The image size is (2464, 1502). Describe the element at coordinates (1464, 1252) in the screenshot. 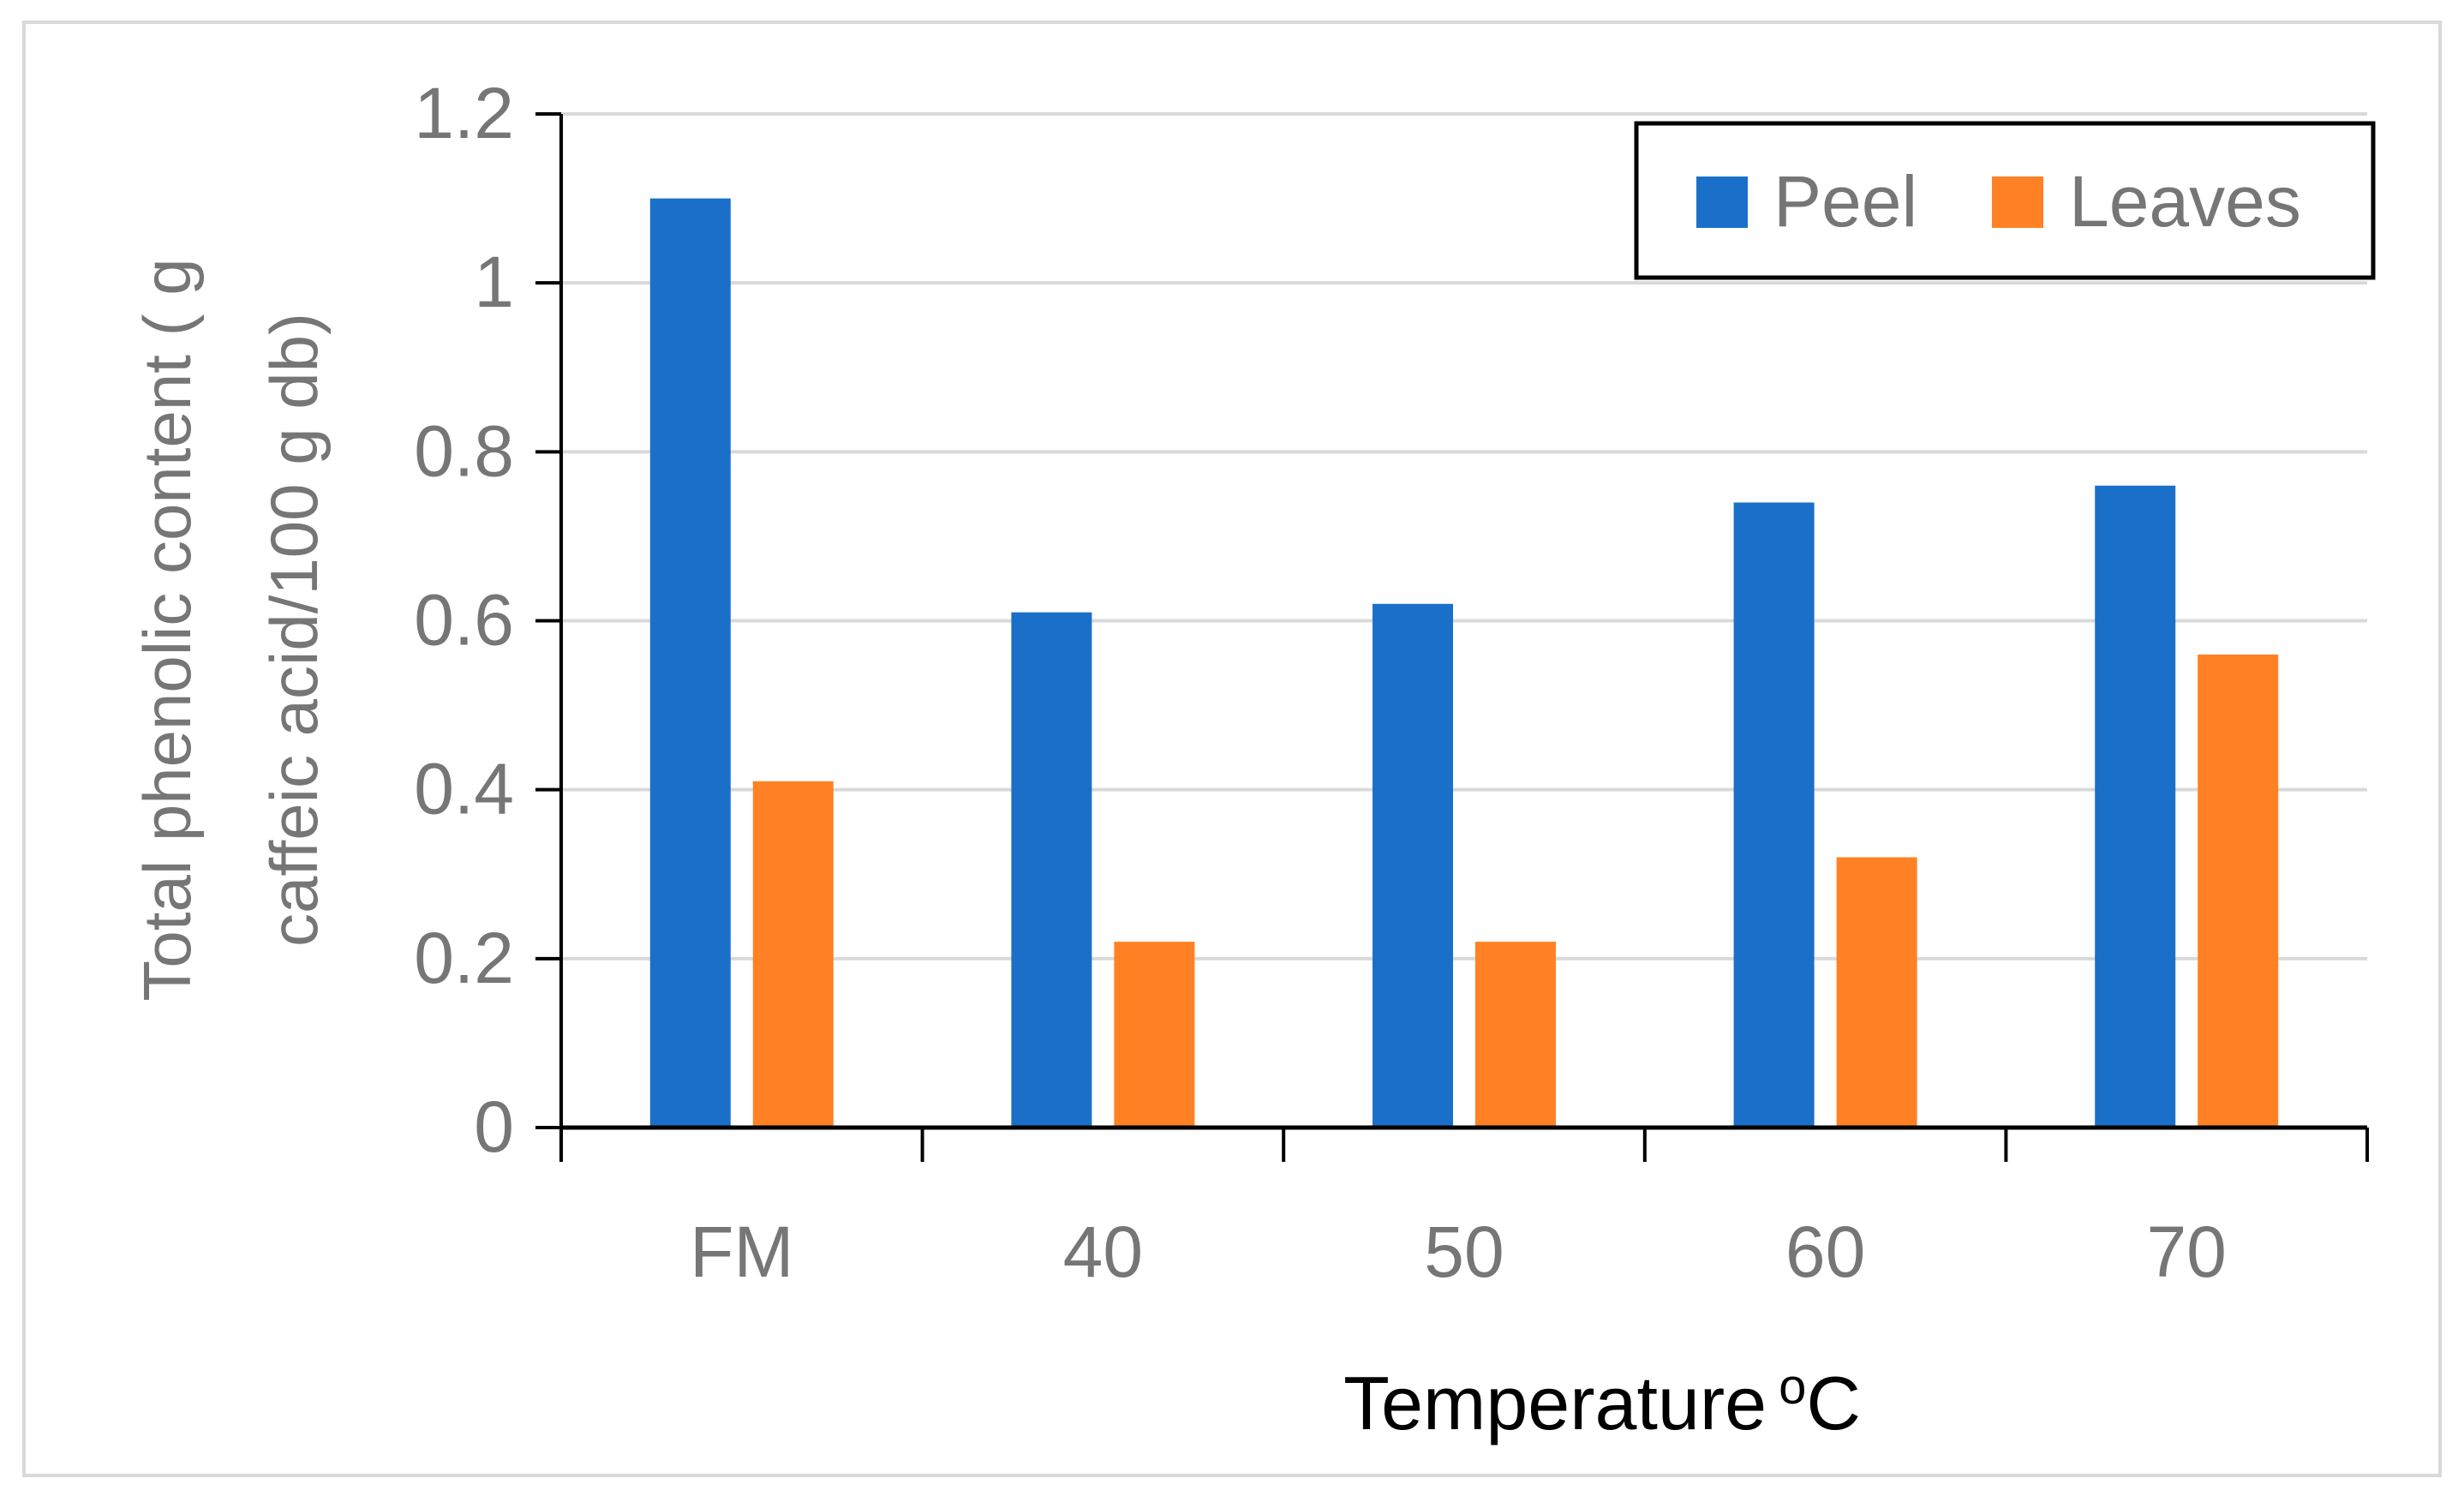

I see `x-tick-label: 50` at that location.